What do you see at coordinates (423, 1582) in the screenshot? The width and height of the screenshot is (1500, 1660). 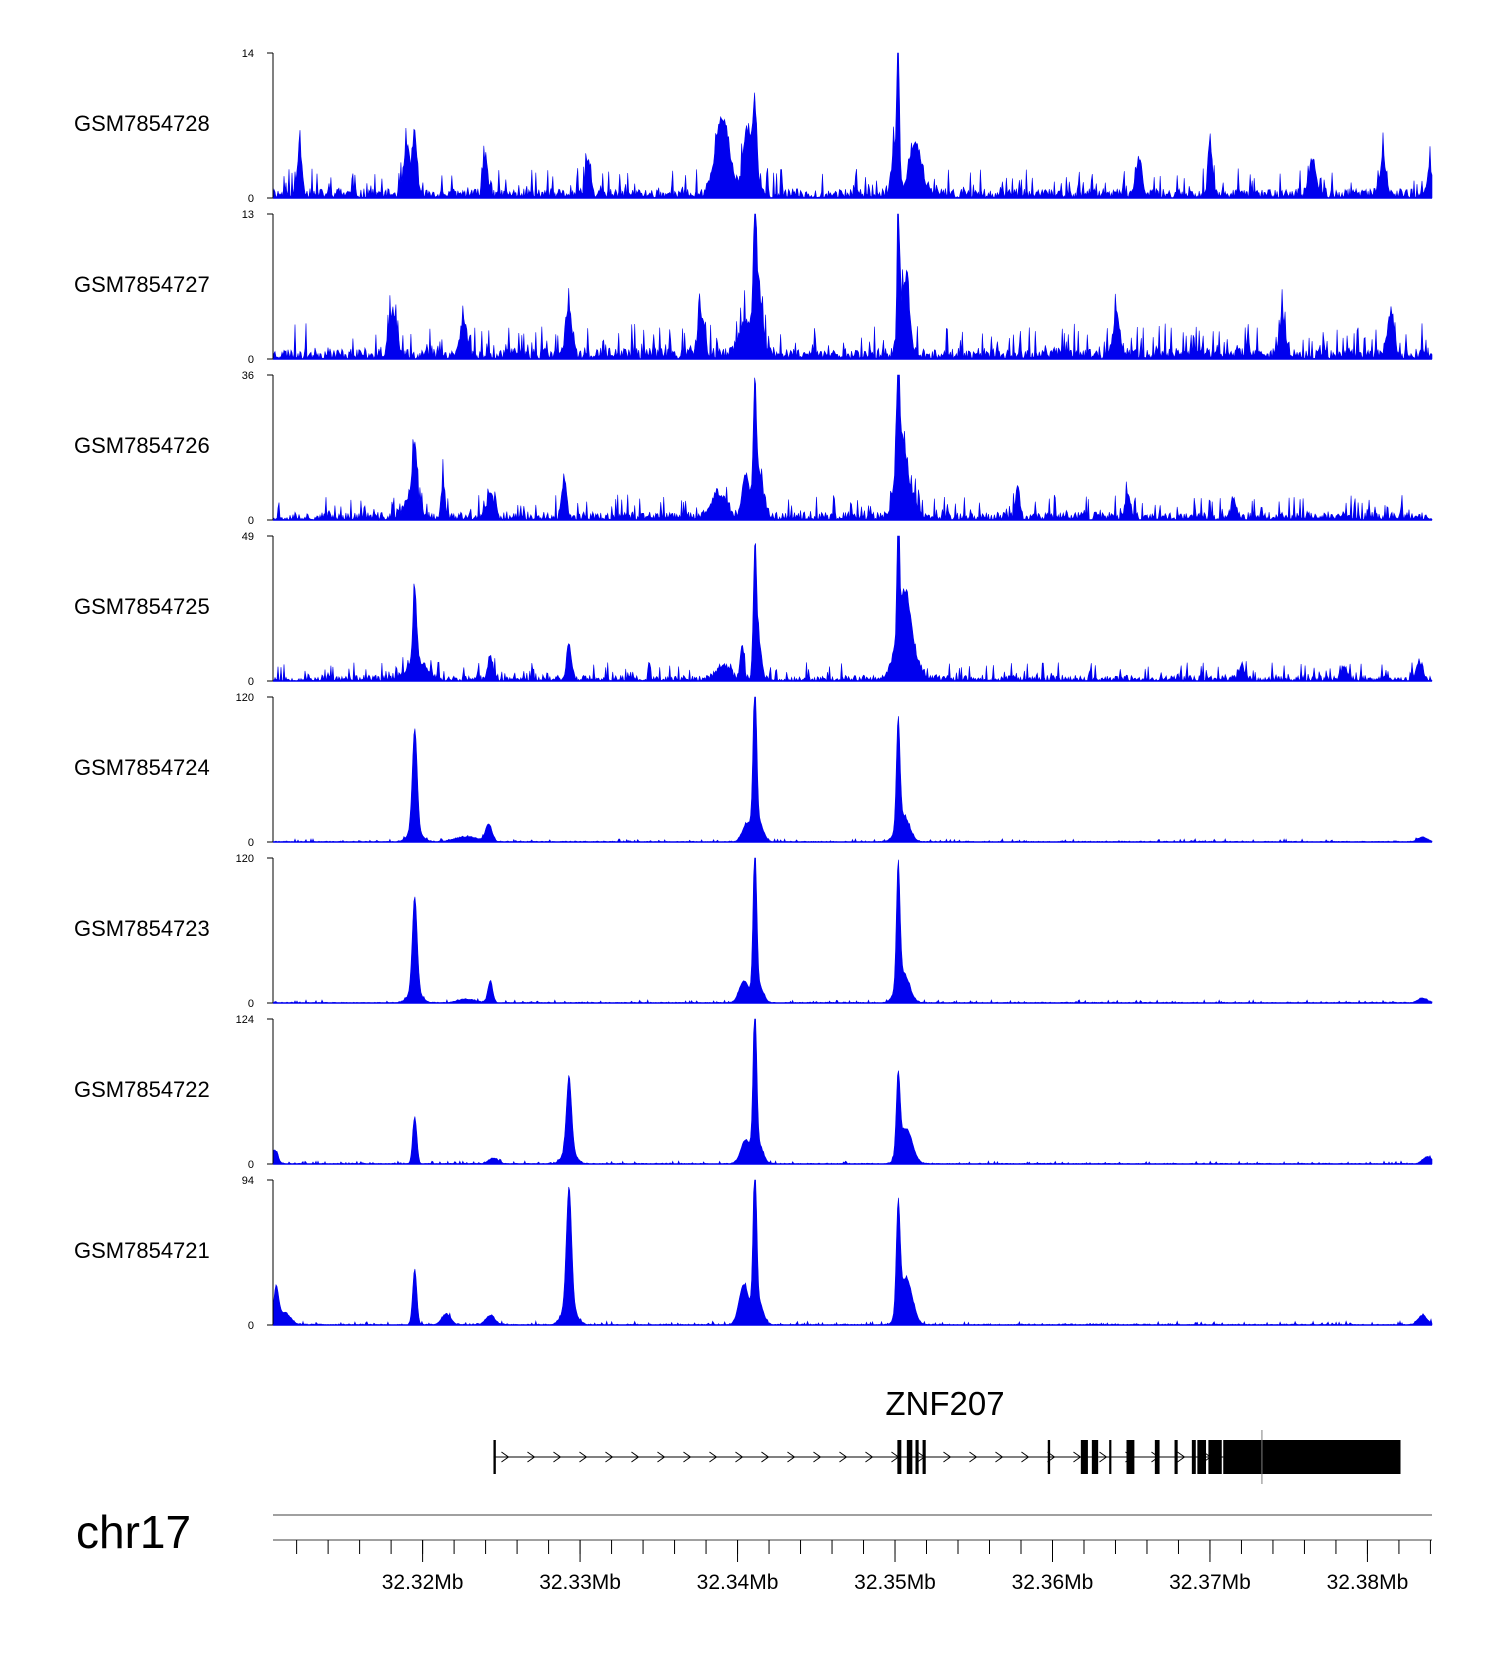 I see `axis-tick-label: 32.32Mb` at bounding box center [423, 1582].